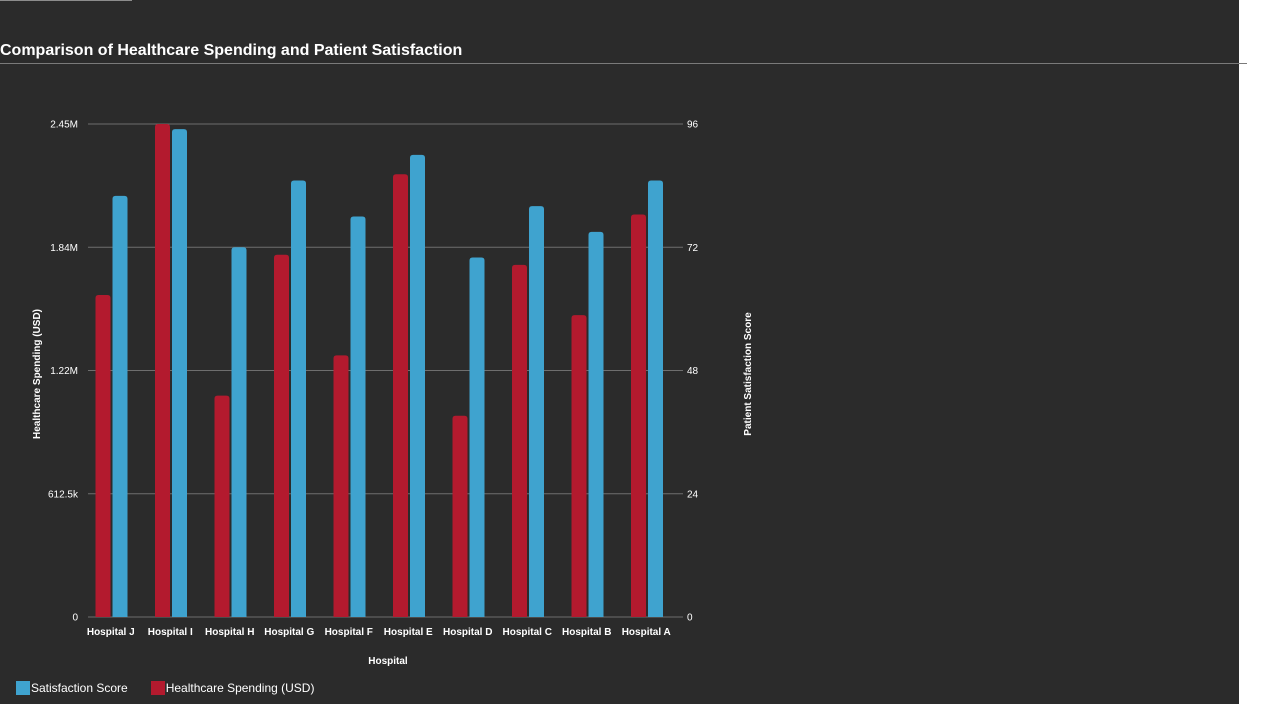 The width and height of the screenshot is (1280, 704). What do you see at coordinates (349, 632) in the screenshot?
I see `x-tick-label: Hospital F` at bounding box center [349, 632].